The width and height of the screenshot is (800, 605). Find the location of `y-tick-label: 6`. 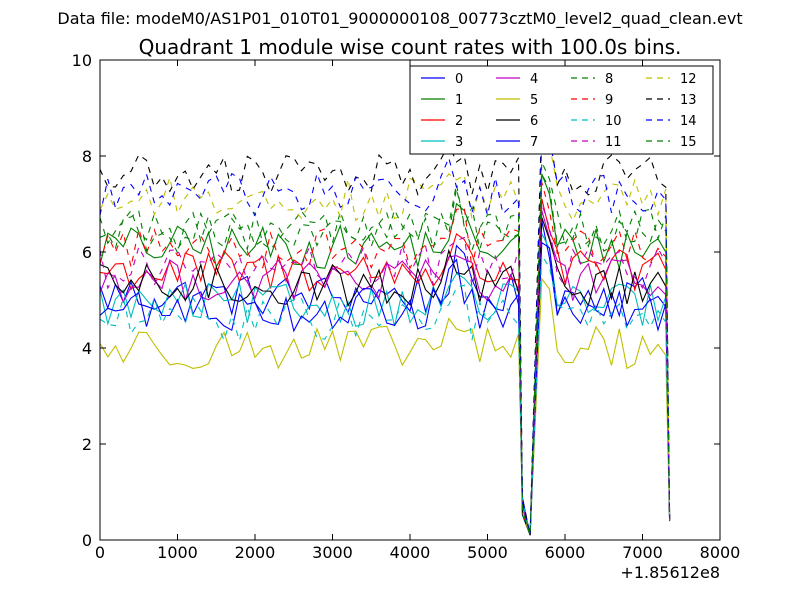

y-tick-label: 6 is located at coordinates (87, 252).